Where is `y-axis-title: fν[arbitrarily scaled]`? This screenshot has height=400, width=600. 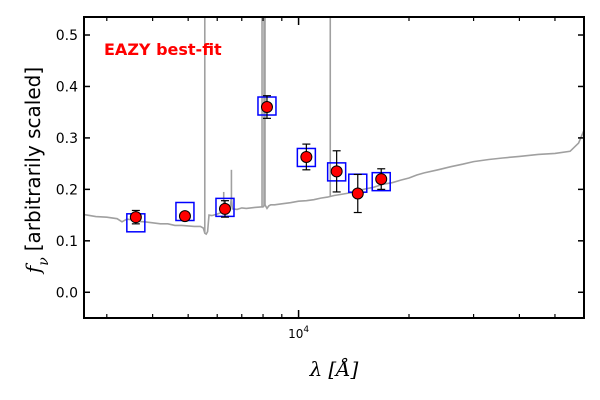
y-axis-title: fν[arbitrarily scaled] is located at coordinates (36, 171).